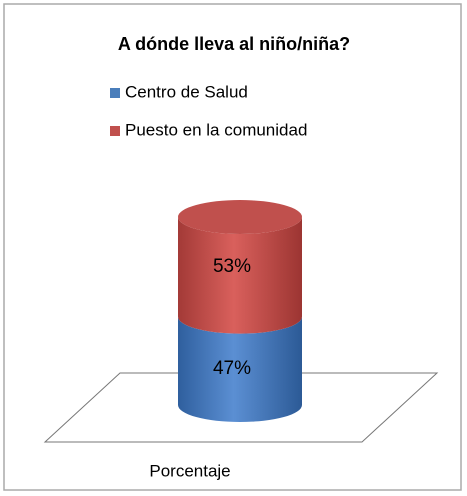  I want to click on legend-label: Centro de Salud, so click(186, 91).